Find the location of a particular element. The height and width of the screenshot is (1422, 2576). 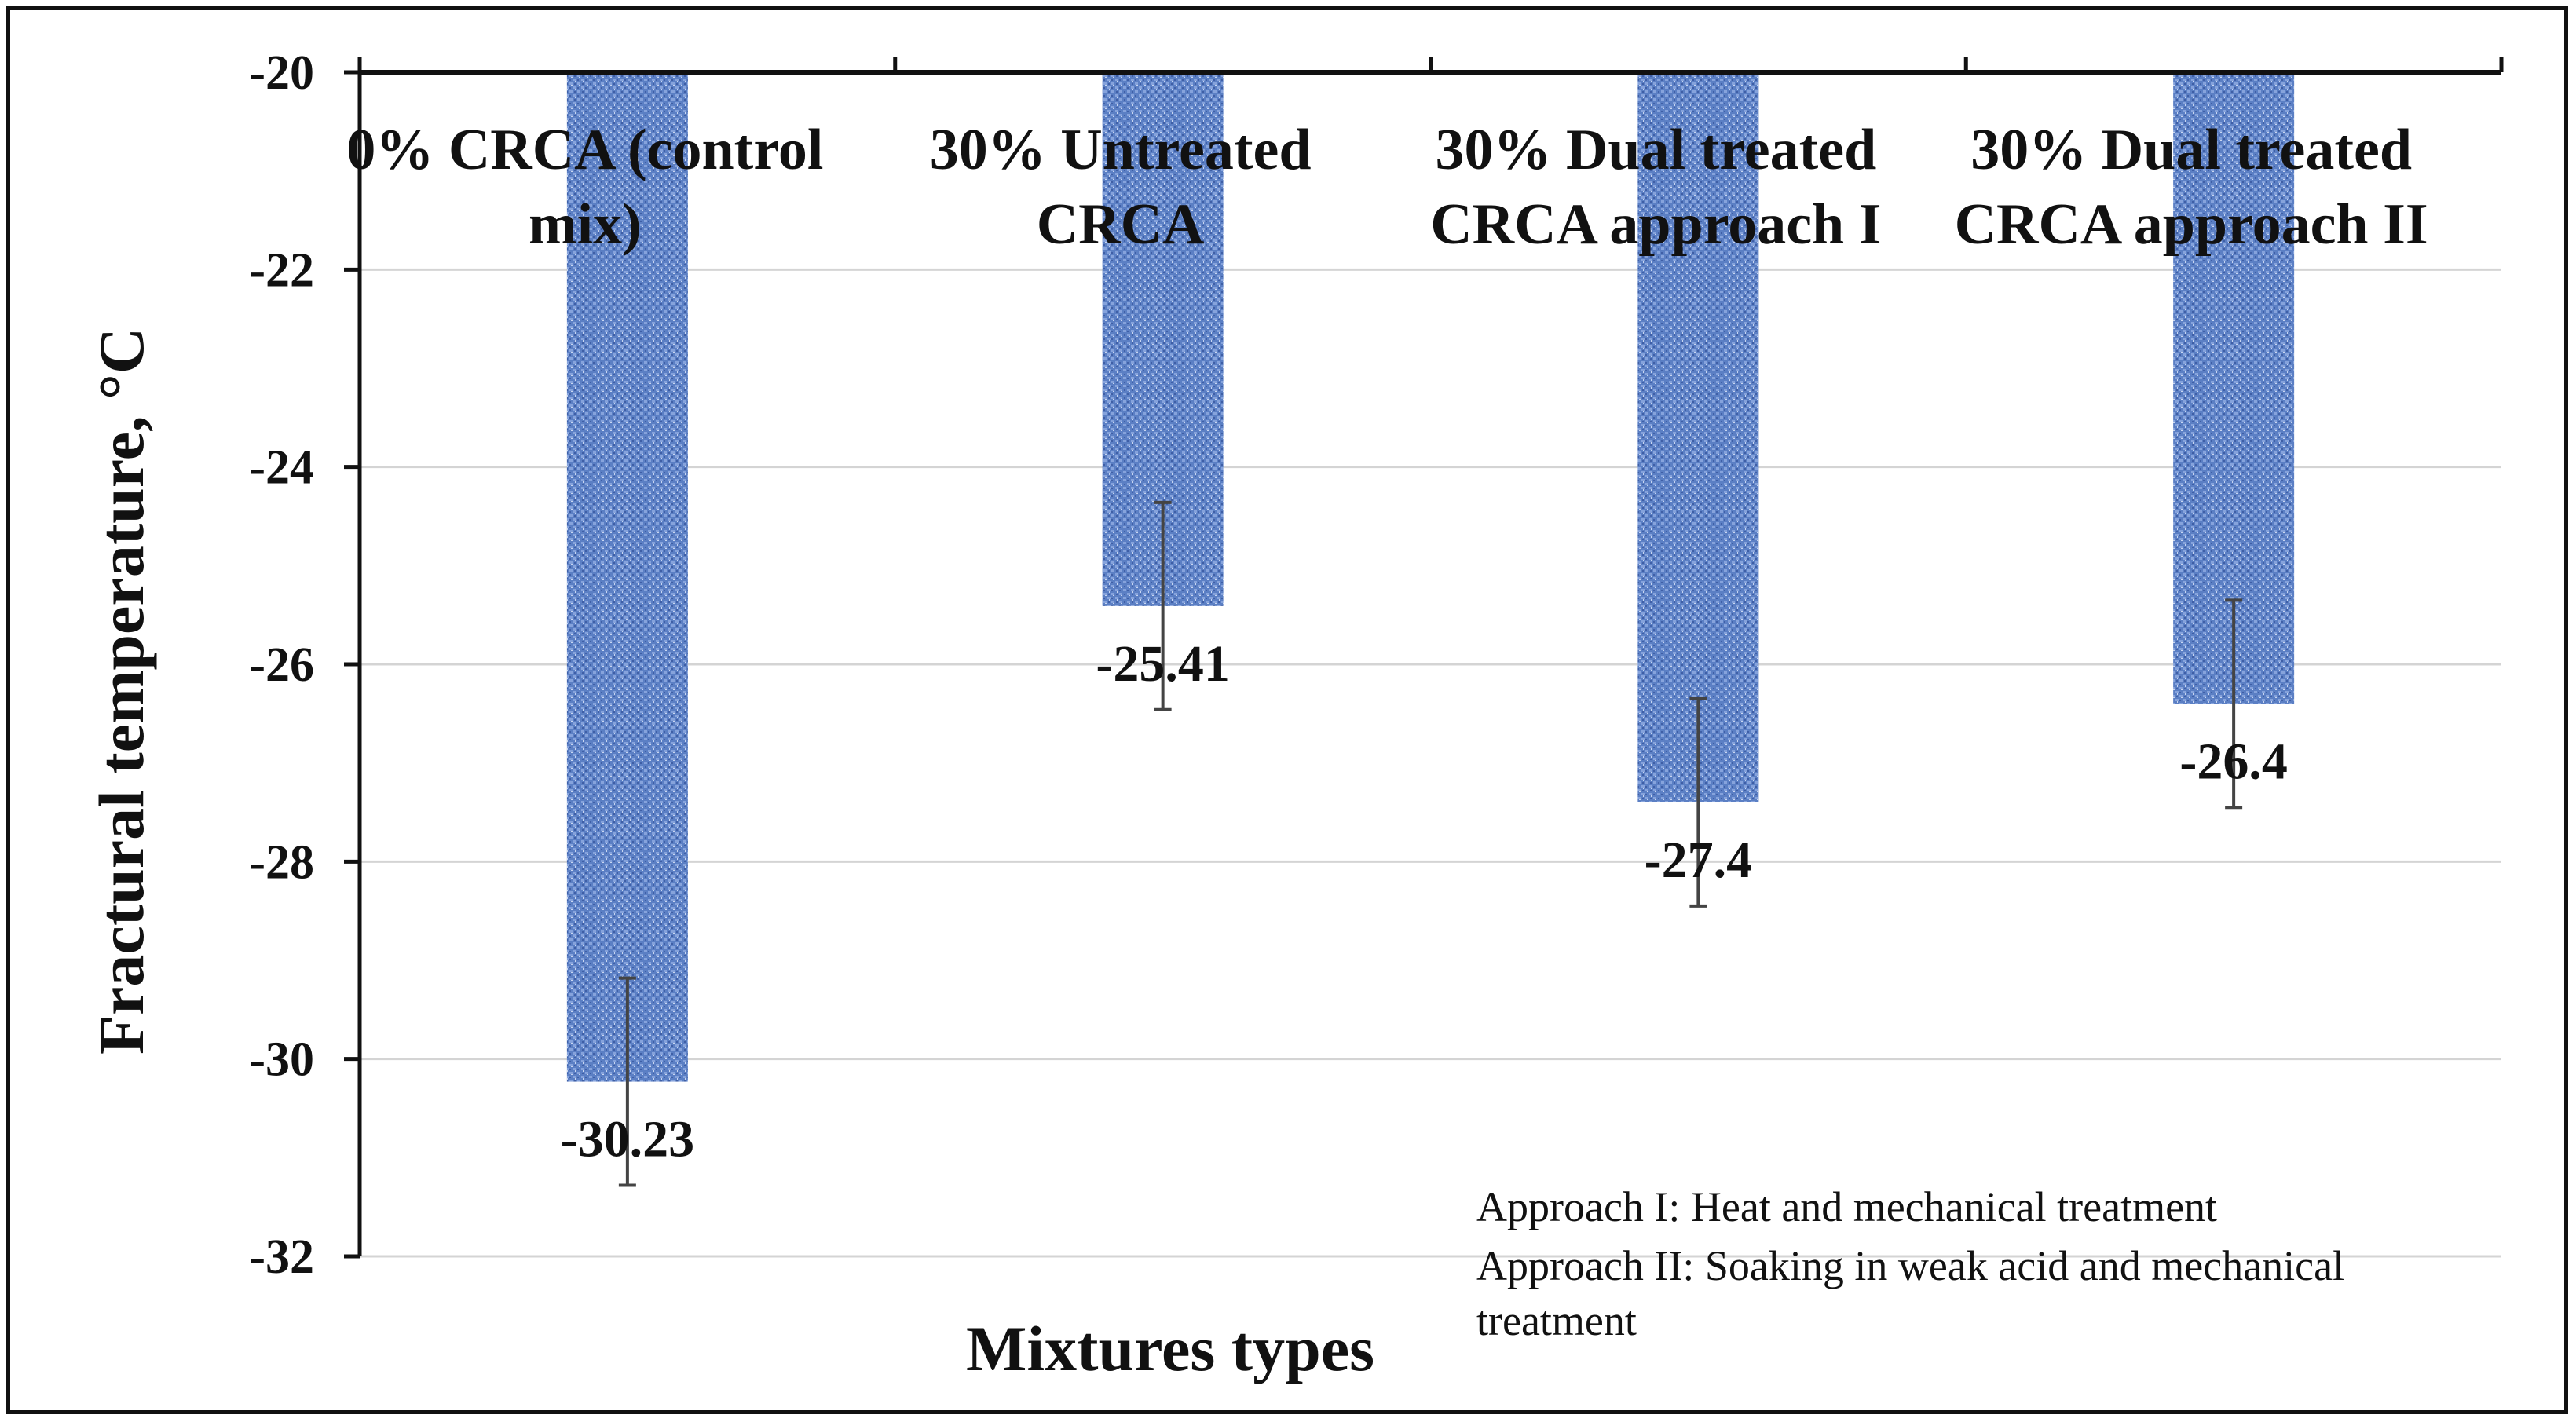

y-tick-label: -28 is located at coordinates (281, 862).